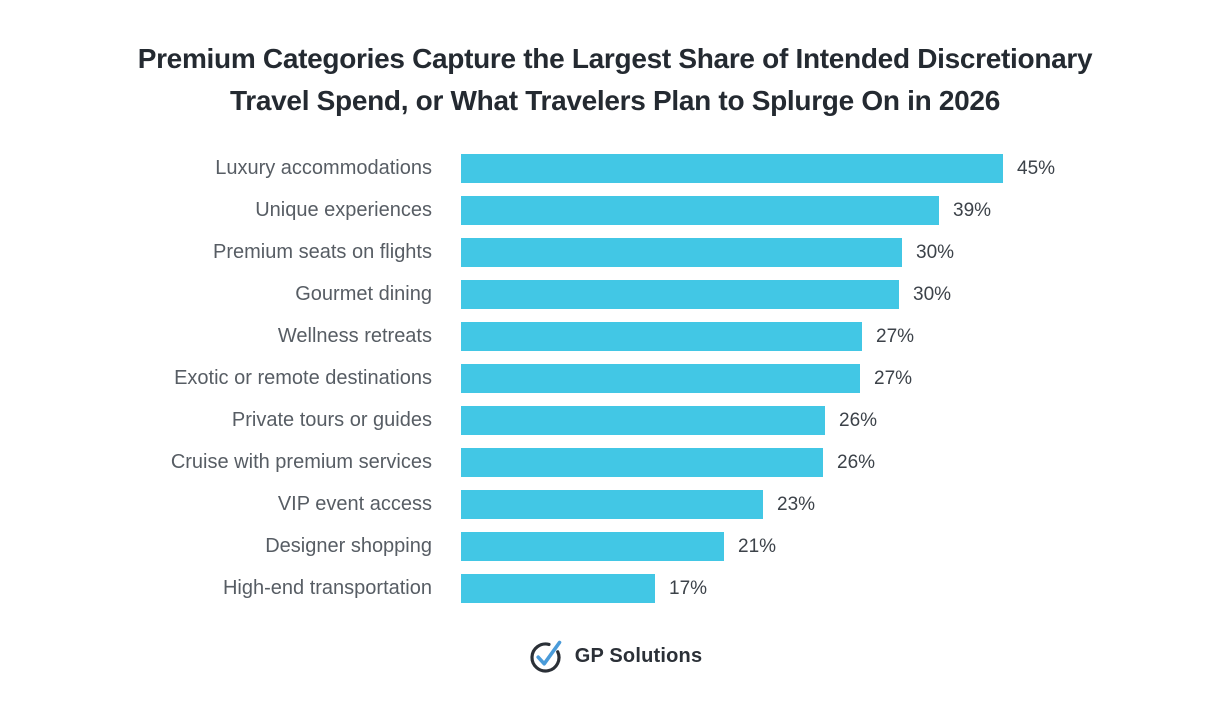 The height and width of the screenshot is (705, 1230). Describe the element at coordinates (638, 655) in the screenshot. I see `logo-text: GP Solutions` at that location.